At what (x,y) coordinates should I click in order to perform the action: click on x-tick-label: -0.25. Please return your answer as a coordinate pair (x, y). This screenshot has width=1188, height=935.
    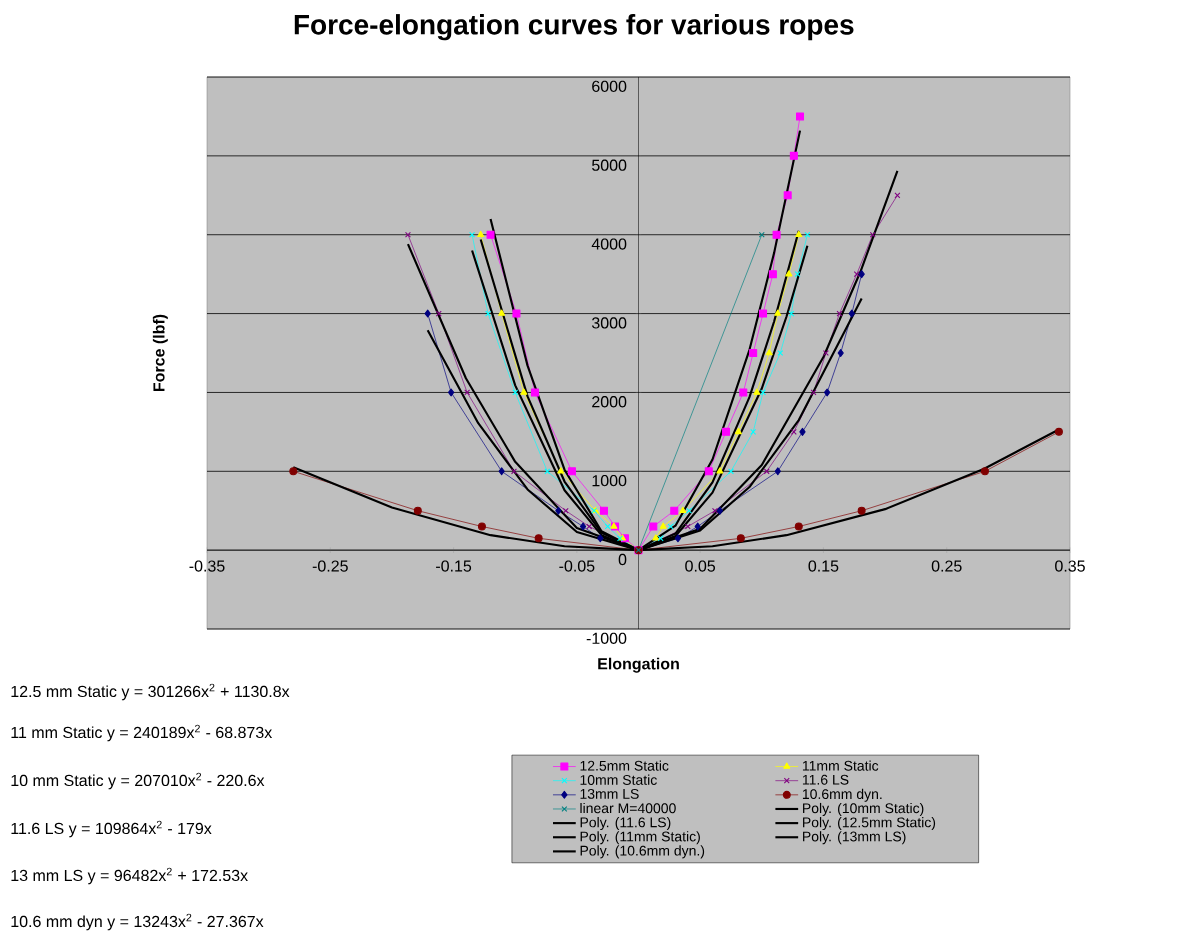
    Looking at the image, I should click on (330, 566).